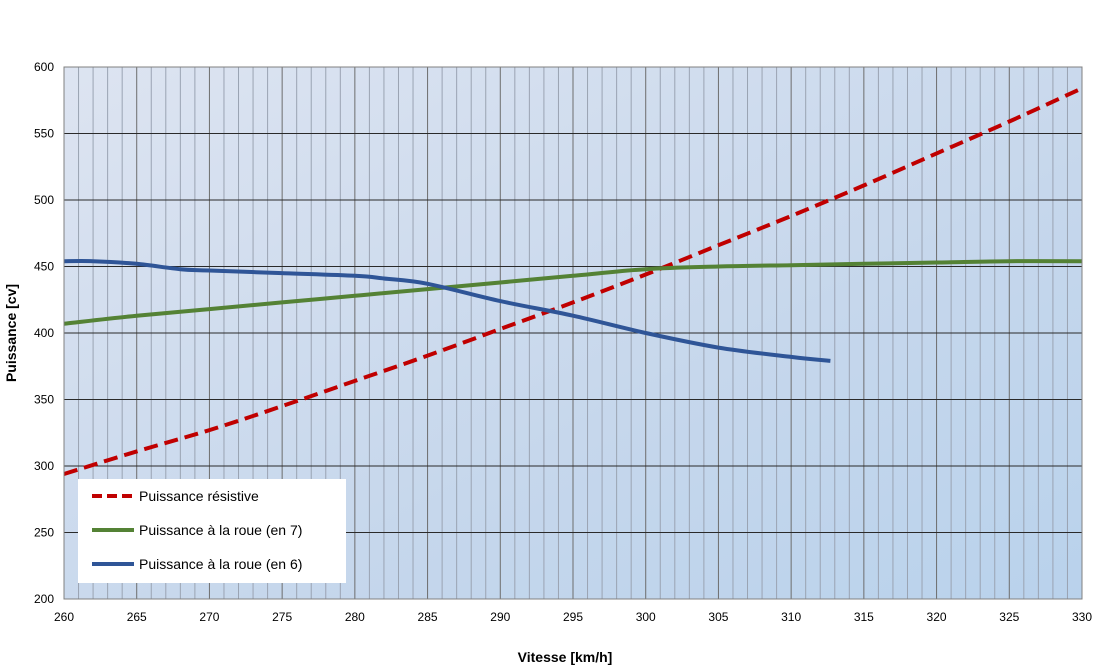 This screenshot has height=672, width=1108. Describe the element at coordinates (44, 67) in the screenshot. I see `y-tick-label: 600` at that location.